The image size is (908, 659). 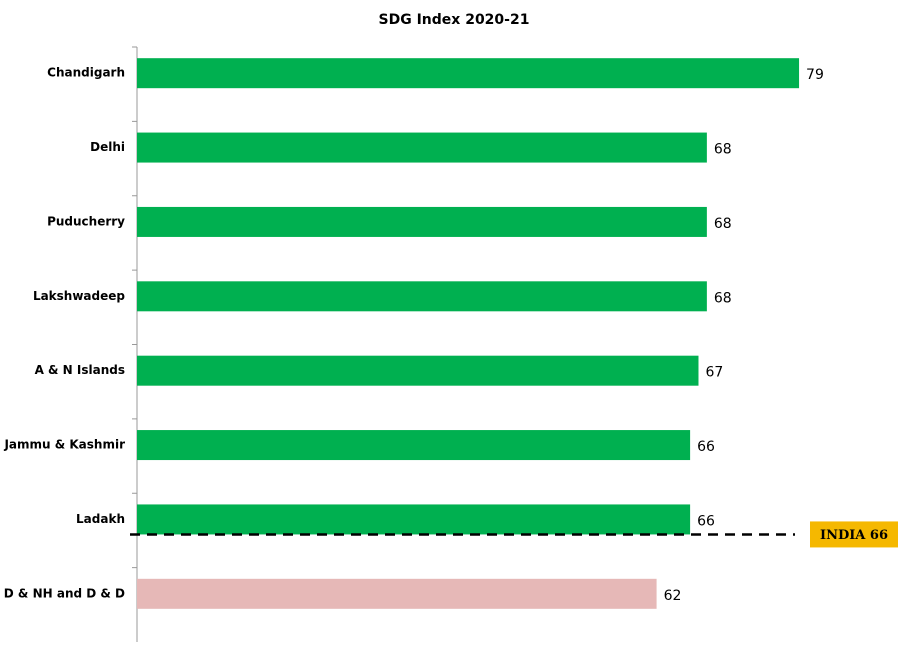 I want to click on category-label: Lakshwadeep, so click(x=79, y=296).